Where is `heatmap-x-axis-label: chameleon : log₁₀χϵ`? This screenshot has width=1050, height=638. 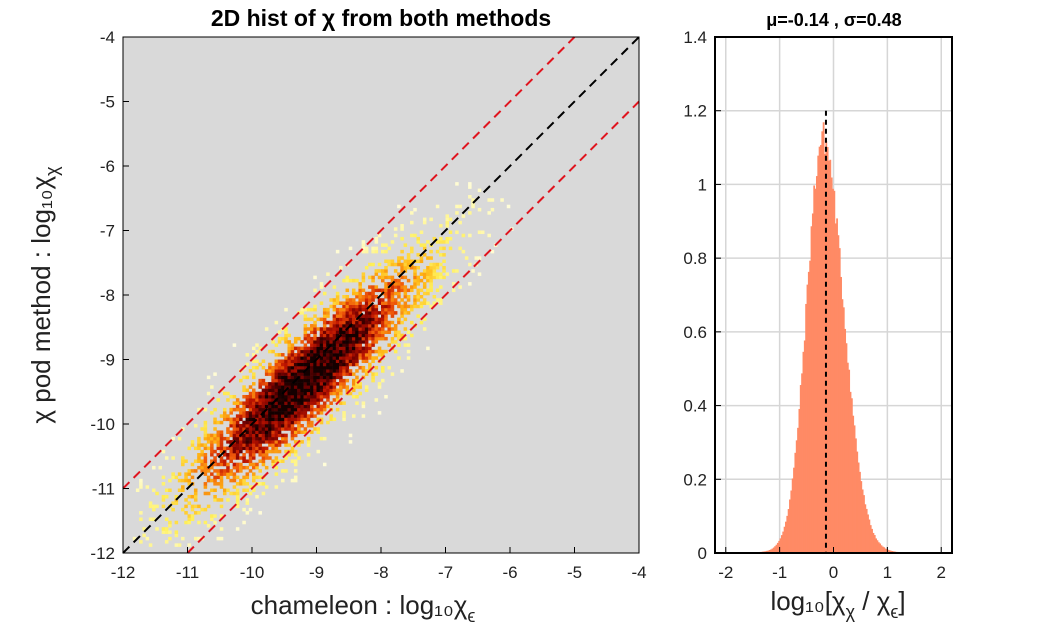
heatmap-x-axis-label: chameleon : log₁₀χϵ is located at coordinates (363, 608).